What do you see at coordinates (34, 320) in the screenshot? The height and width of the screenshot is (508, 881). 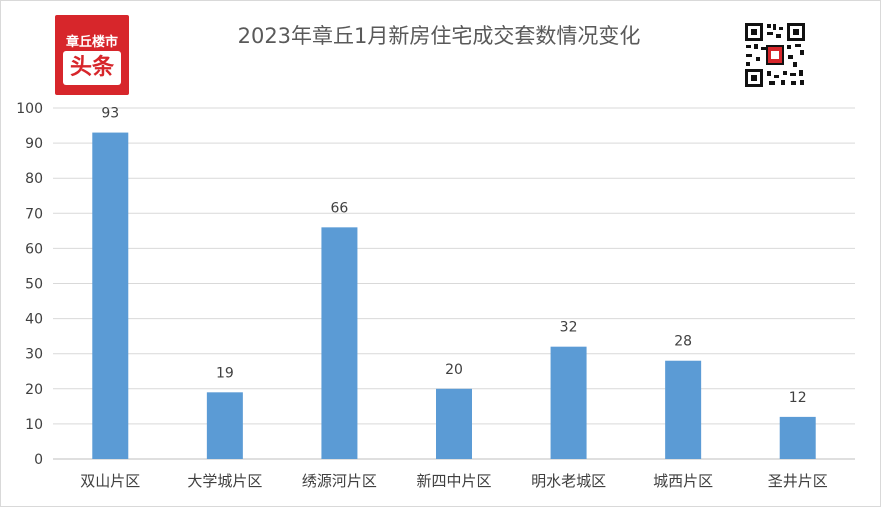 I see `y-tick-label: 40` at bounding box center [34, 320].